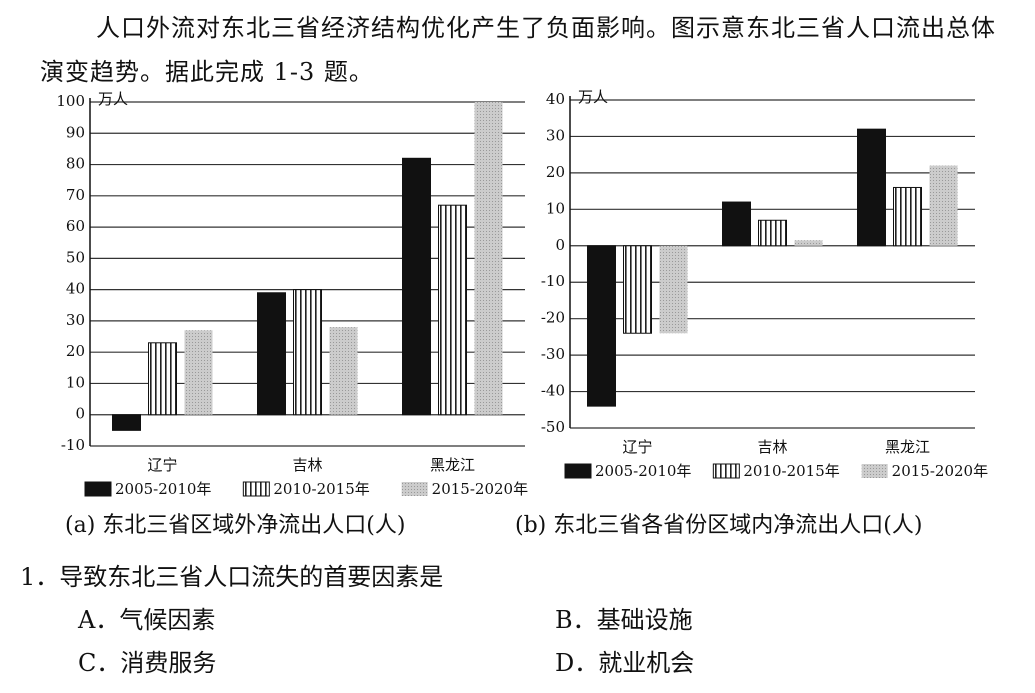 The image size is (1035, 693). What do you see at coordinates (75, 164) in the screenshot?
I see `y-tick-label: 80` at bounding box center [75, 164].